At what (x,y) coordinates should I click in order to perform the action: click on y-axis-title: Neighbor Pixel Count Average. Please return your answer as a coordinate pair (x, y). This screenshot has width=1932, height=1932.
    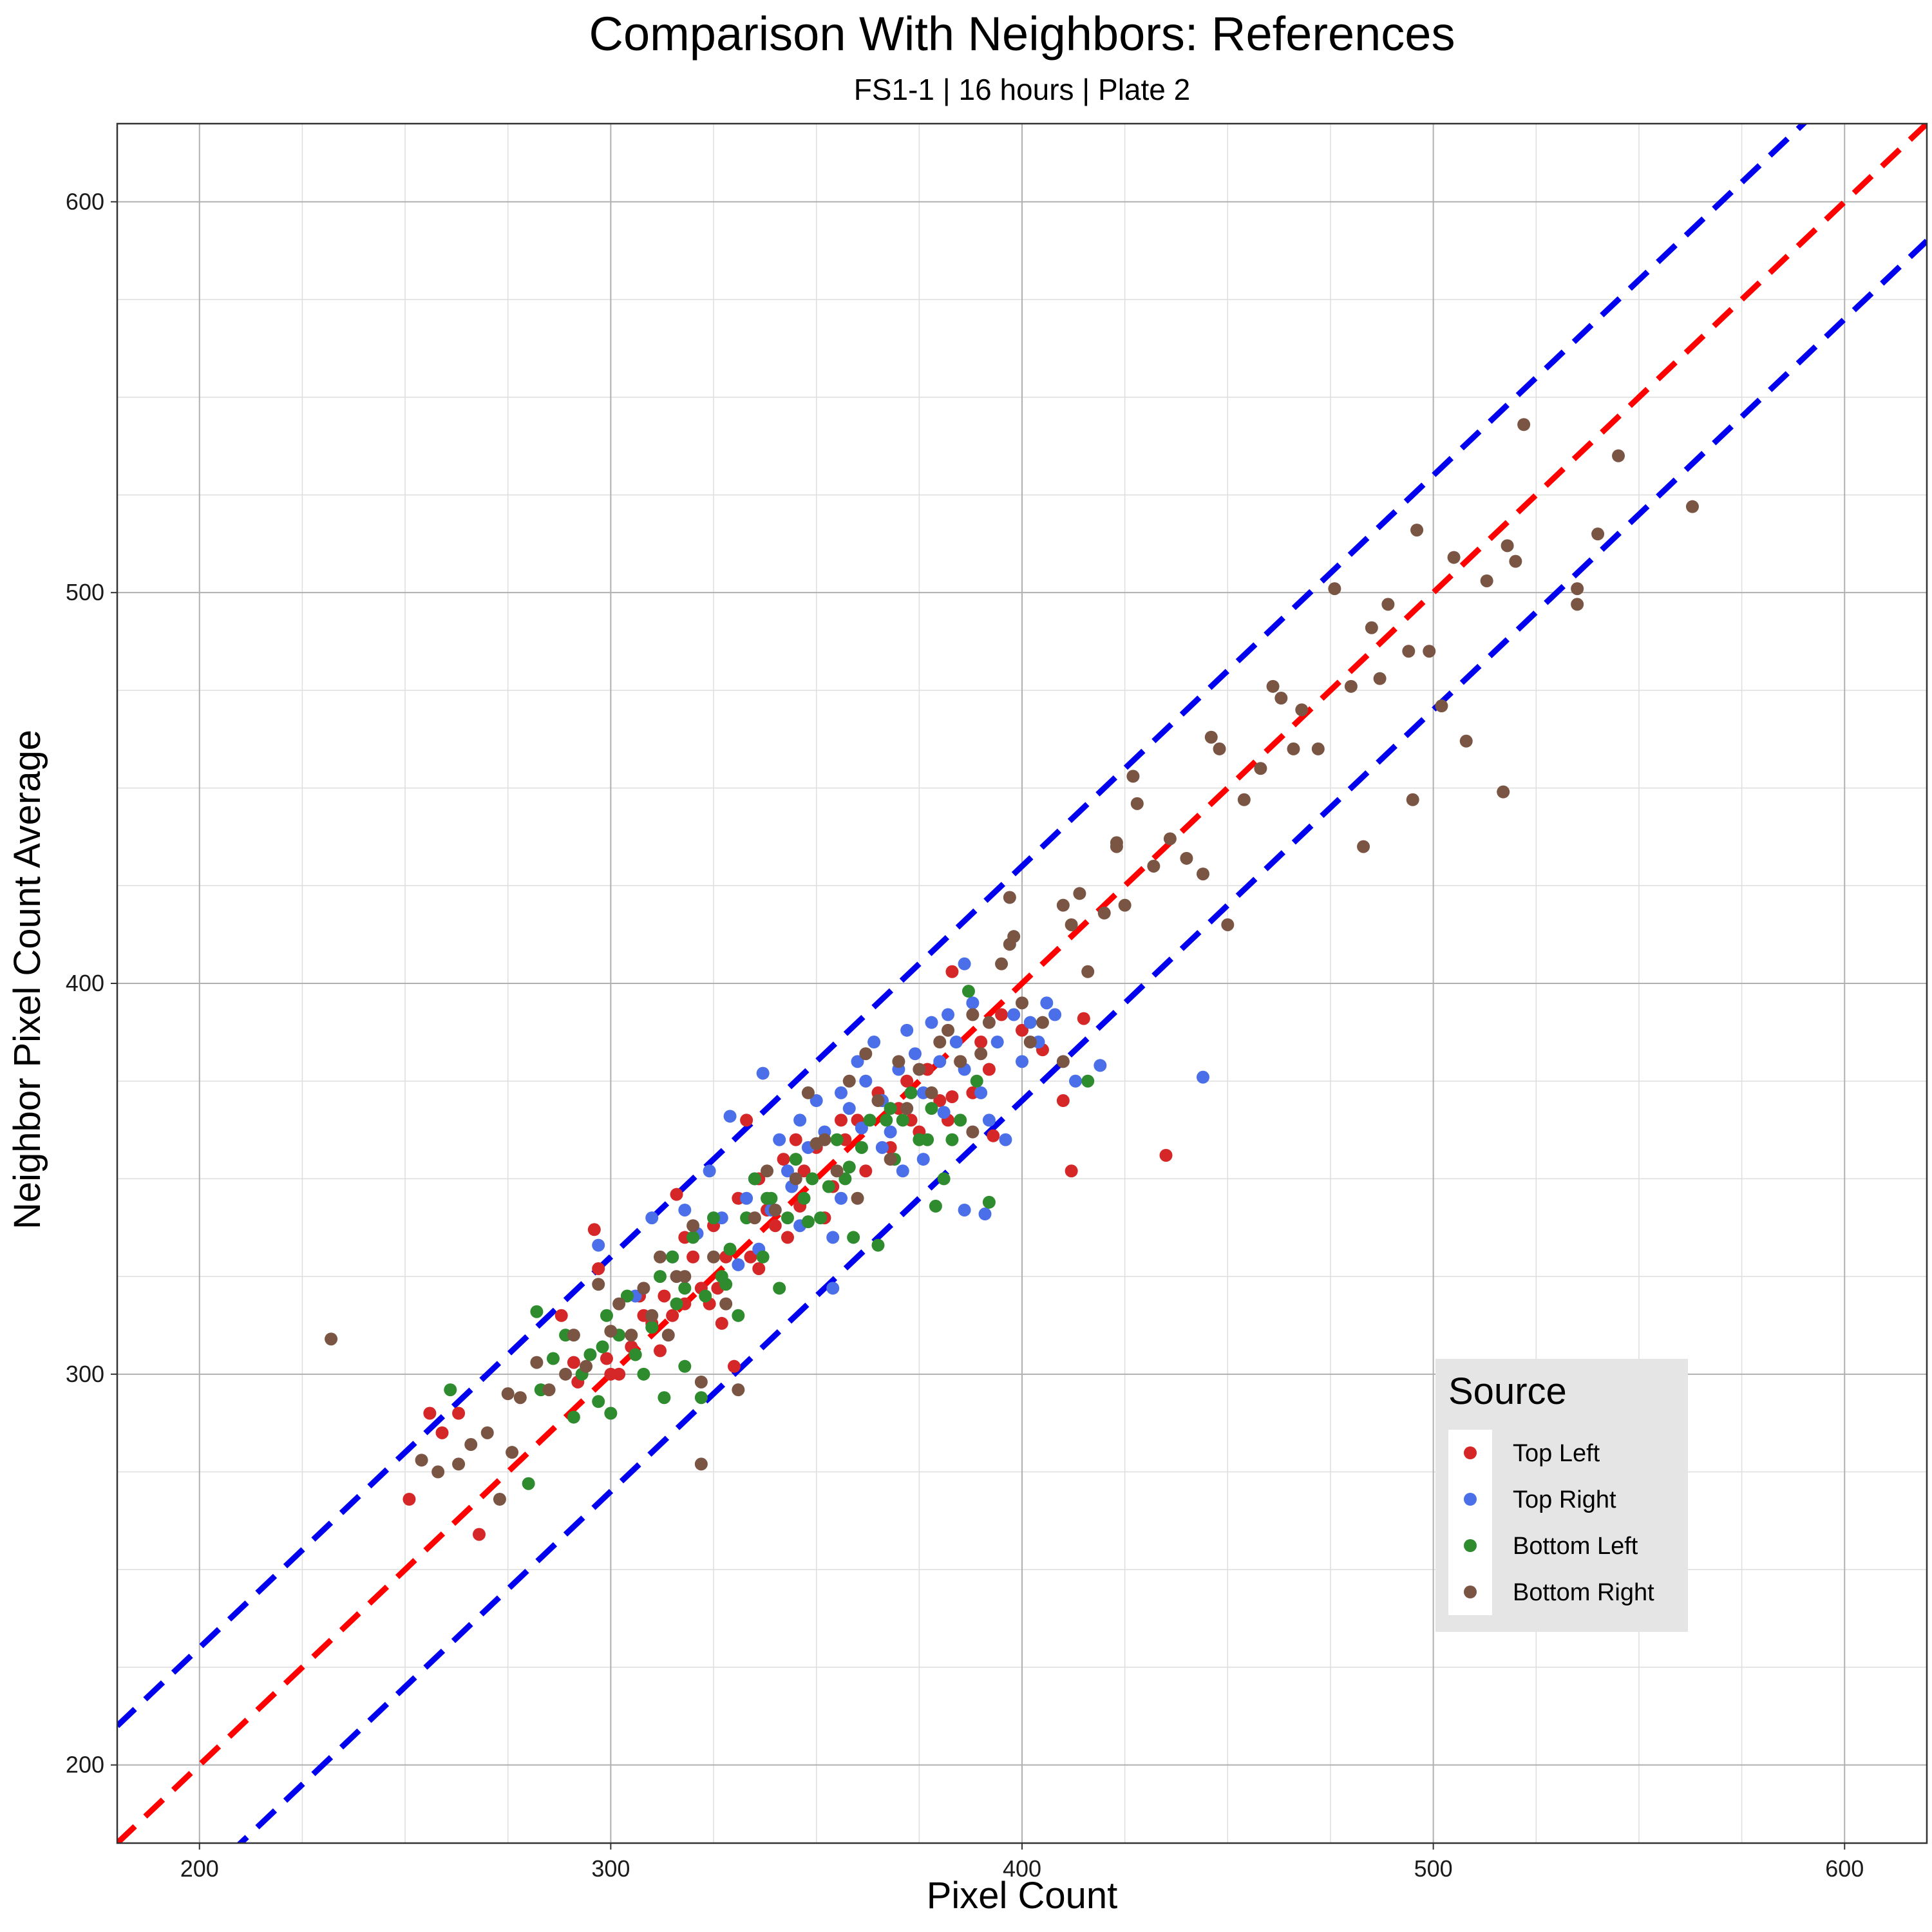
    Looking at the image, I should click on (27, 979).